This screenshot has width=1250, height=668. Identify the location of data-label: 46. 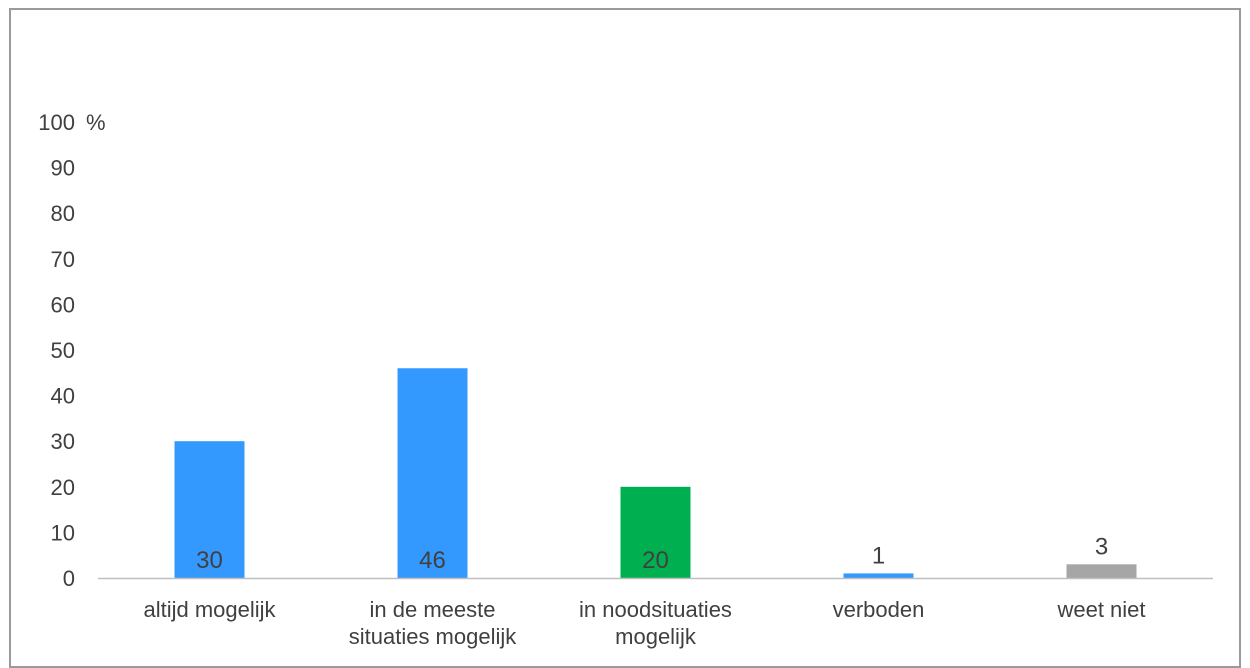
(432, 560).